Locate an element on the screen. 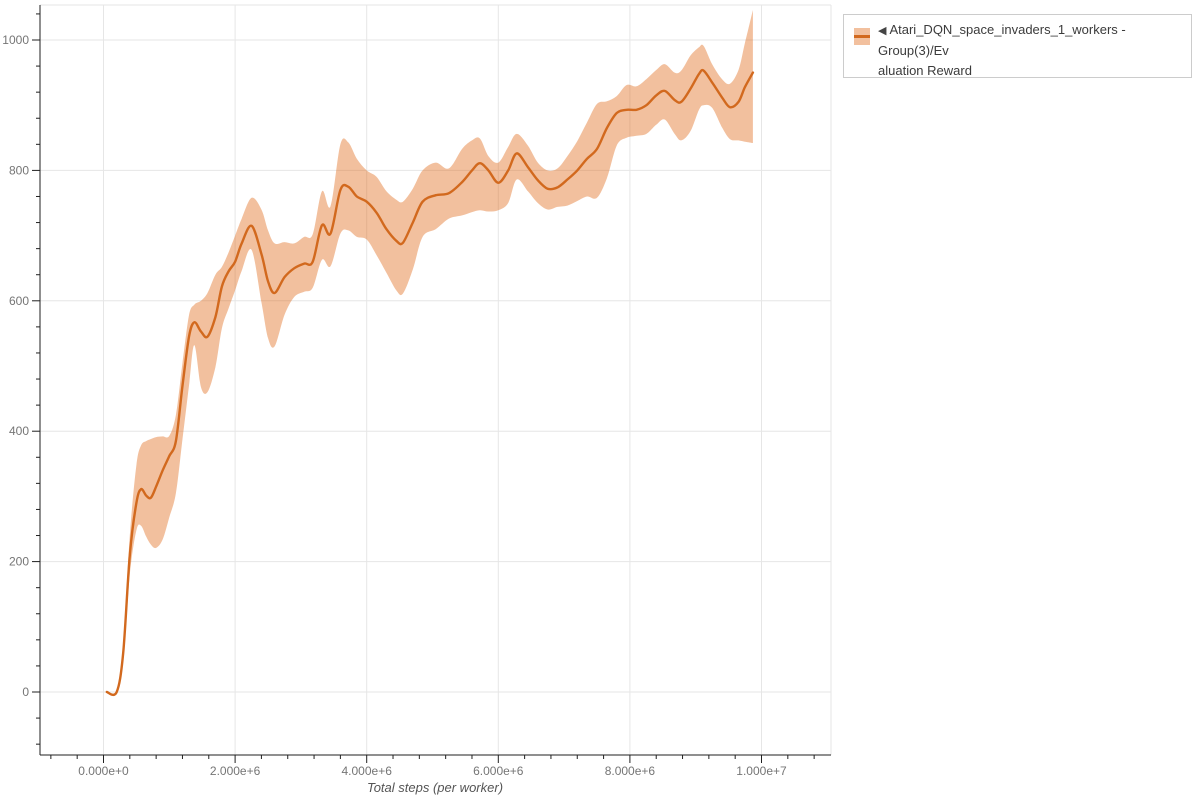 This screenshot has width=1200, height=800. legend-swatch-icon is located at coordinates (862, 36).